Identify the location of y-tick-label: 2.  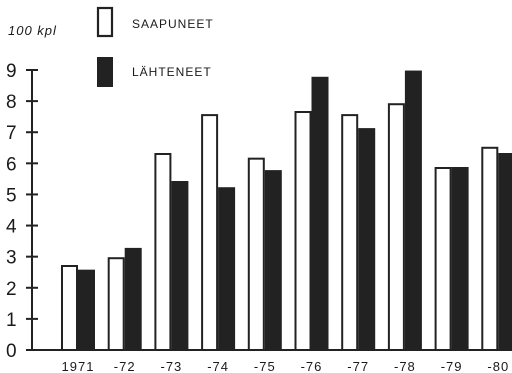
(11, 289).